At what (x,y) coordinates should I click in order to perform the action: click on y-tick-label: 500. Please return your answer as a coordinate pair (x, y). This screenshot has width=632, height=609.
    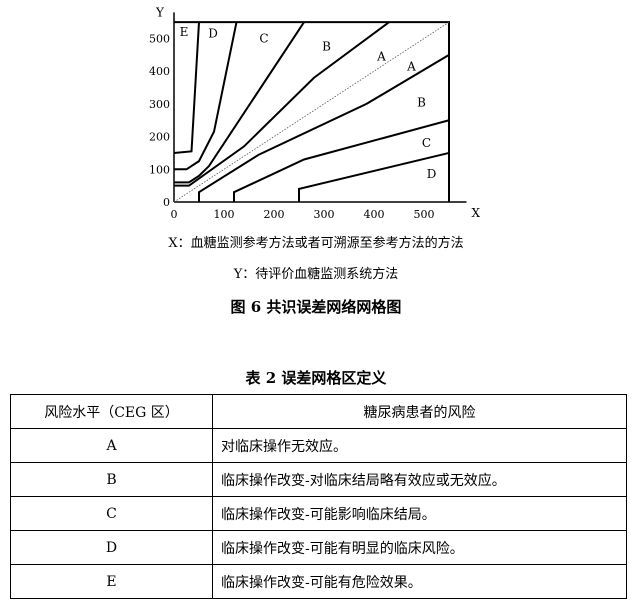
    Looking at the image, I should click on (159, 39).